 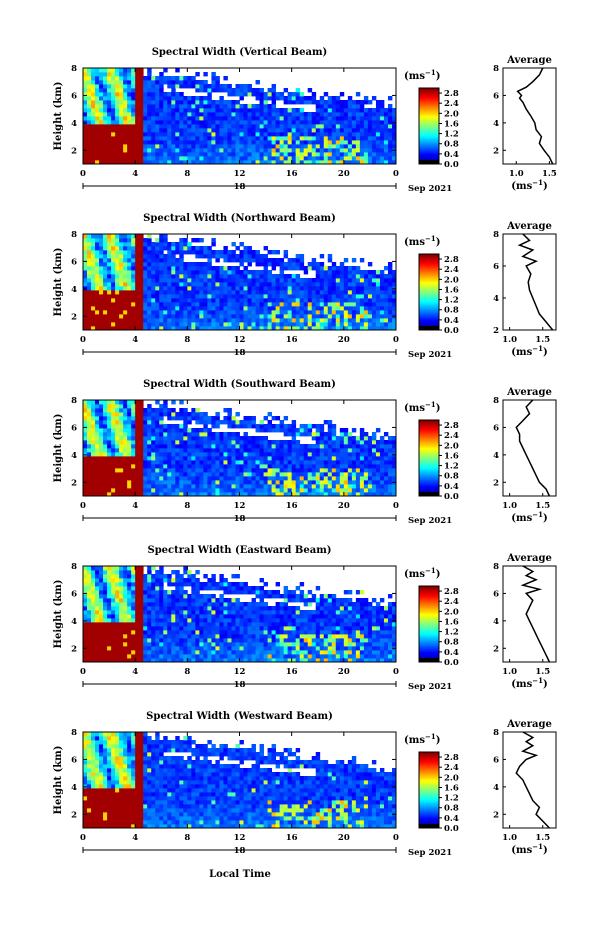 I want to click on colorbar-tick-label: 1.2, so click(x=451, y=467).